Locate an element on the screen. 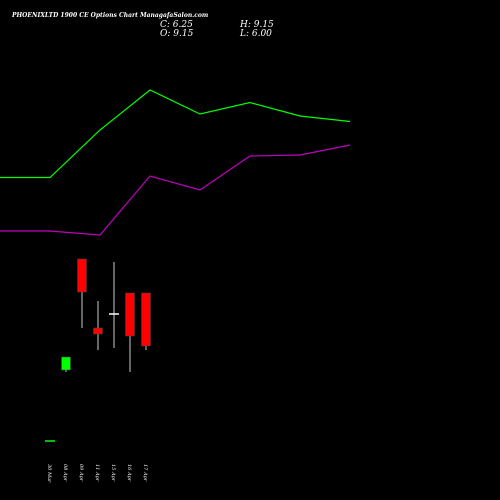 This screenshot has height=500, width=500. close-readout: C: 6.25 is located at coordinates (176, 25).